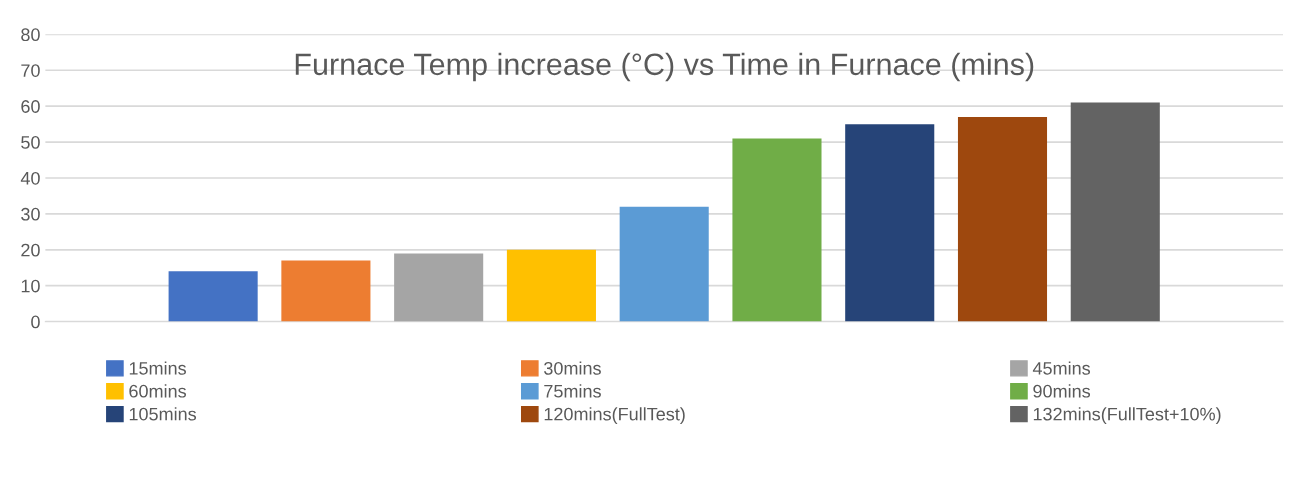  What do you see at coordinates (30, 286) in the screenshot?
I see `y-tick-label: 10` at bounding box center [30, 286].